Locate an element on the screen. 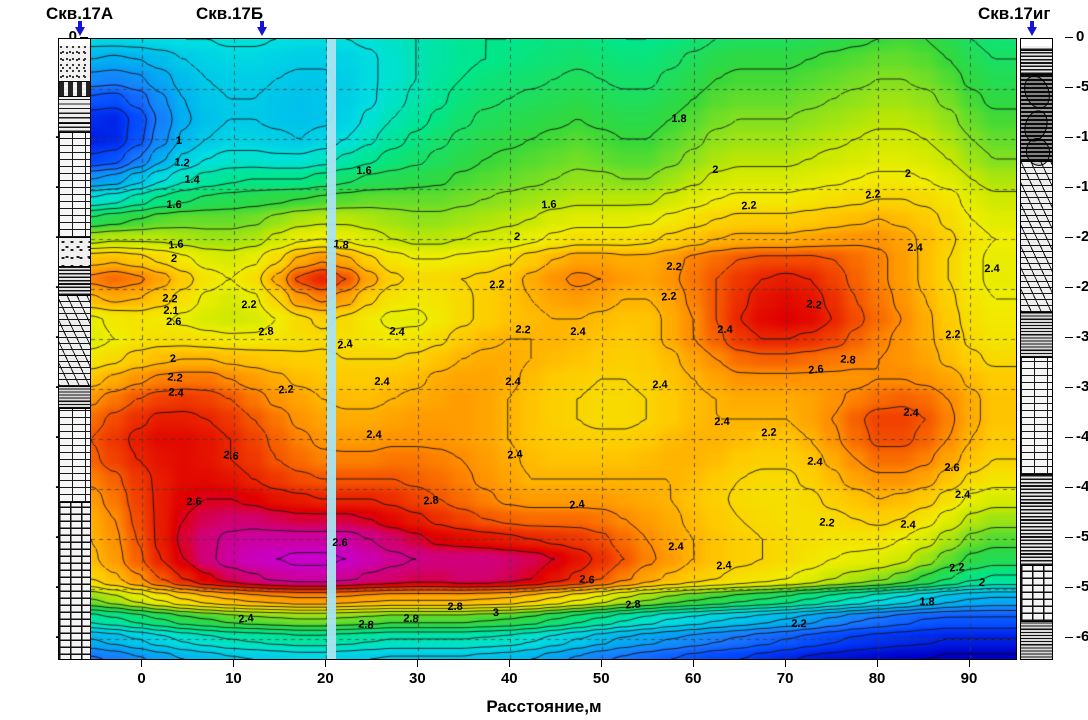 The image size is (1088, 720). x-tick-label: 80 is located at coordinates (877, 678).